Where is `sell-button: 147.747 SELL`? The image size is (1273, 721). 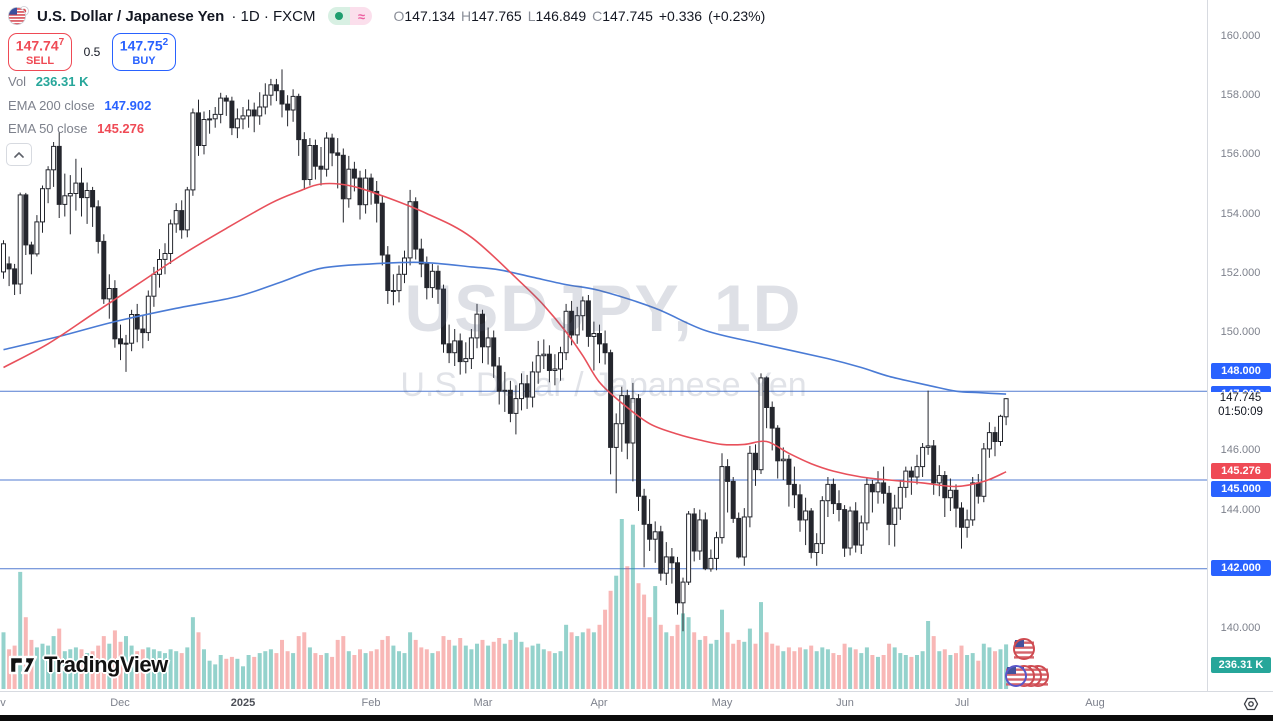 sell-button: 147.747 SELL is located at coordinates (40, 52).